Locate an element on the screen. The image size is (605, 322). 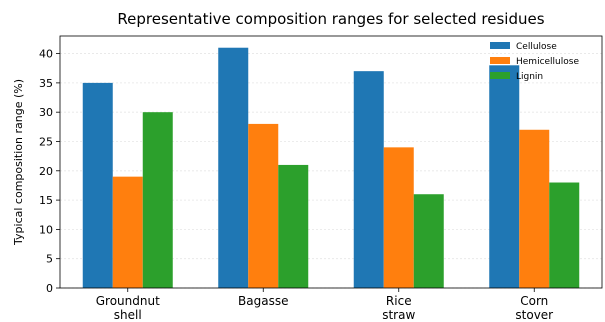
legend-swatch-cellulose is located at coordinates (500, 45).